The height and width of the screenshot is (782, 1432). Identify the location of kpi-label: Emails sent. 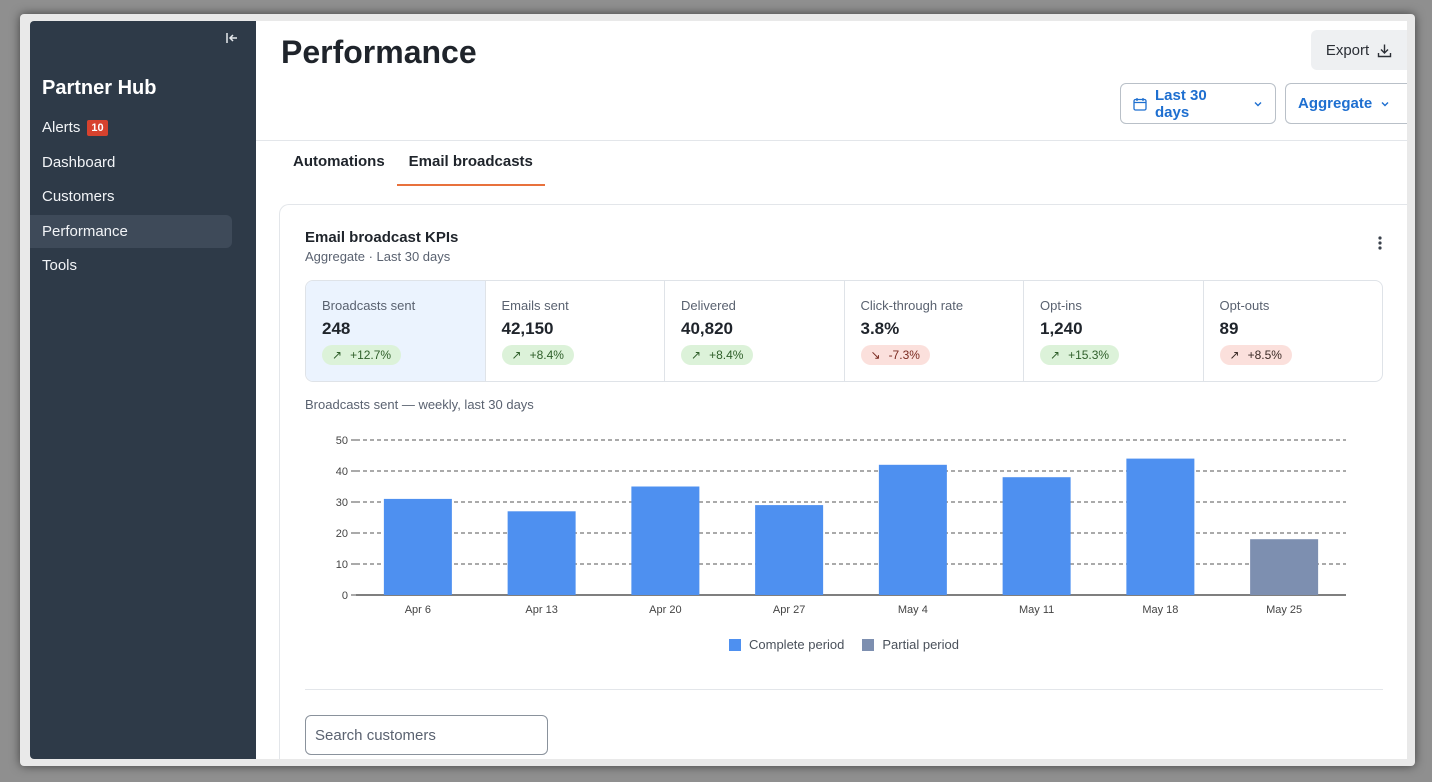
(535, 305).